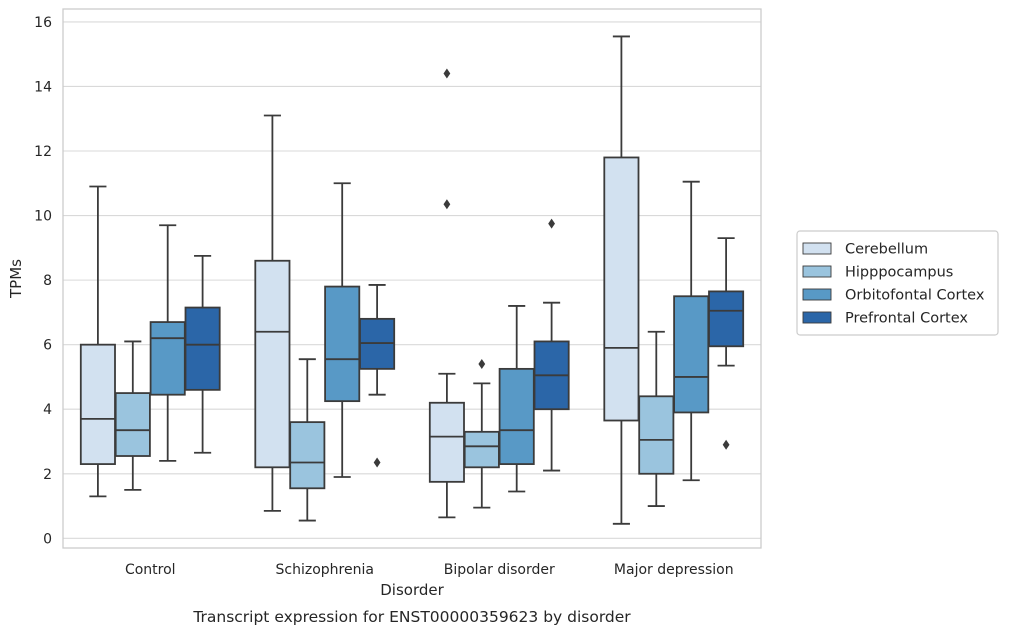  What do you see at coordinates (47, 281) in the screenshot?
I see `y-tick-label: 8` at bounding box center [47, 281].